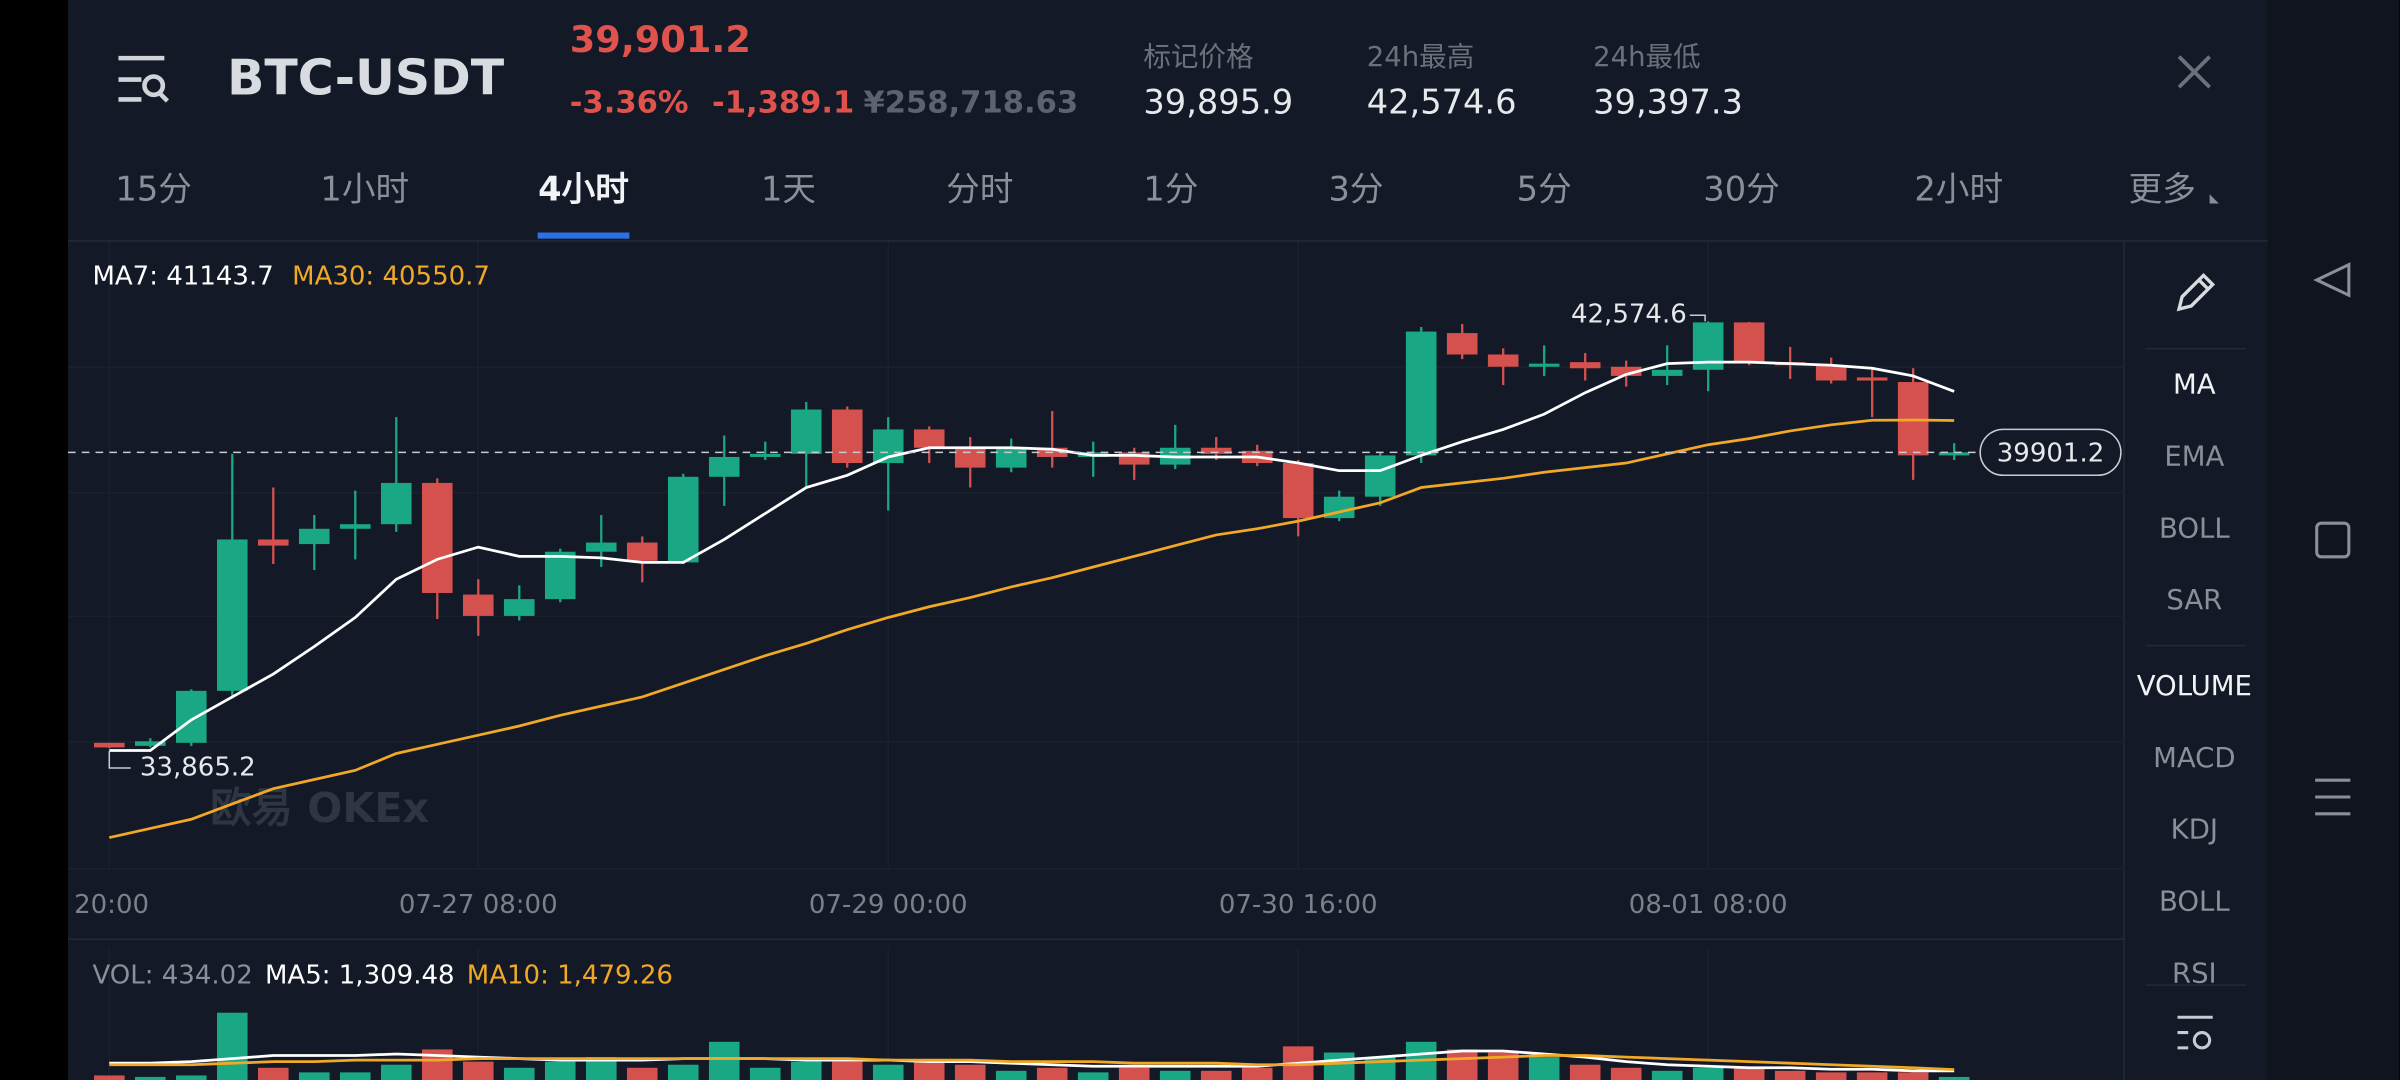  Describe the element at coordinates (1646, 57) in the screenshot. I see `stat-label: 24h最低` at that location.